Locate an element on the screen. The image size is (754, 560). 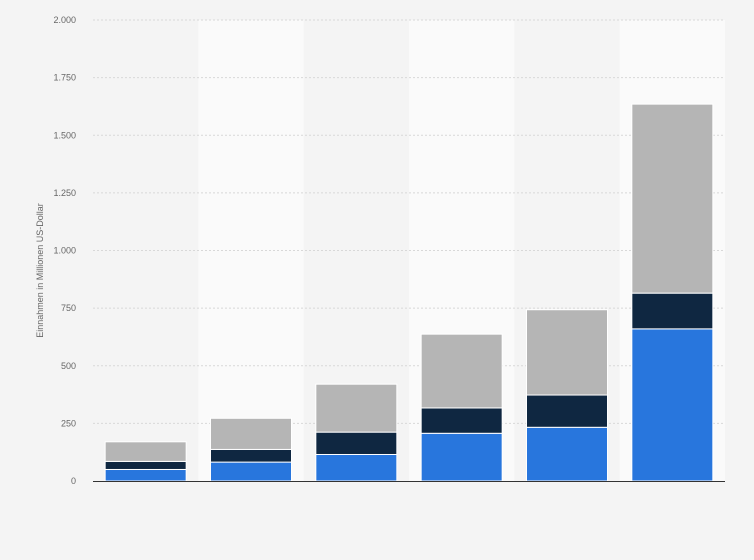
y-axis-title: Einnahmen in Millionen US-Dollar is located at coordinates (40, 270).